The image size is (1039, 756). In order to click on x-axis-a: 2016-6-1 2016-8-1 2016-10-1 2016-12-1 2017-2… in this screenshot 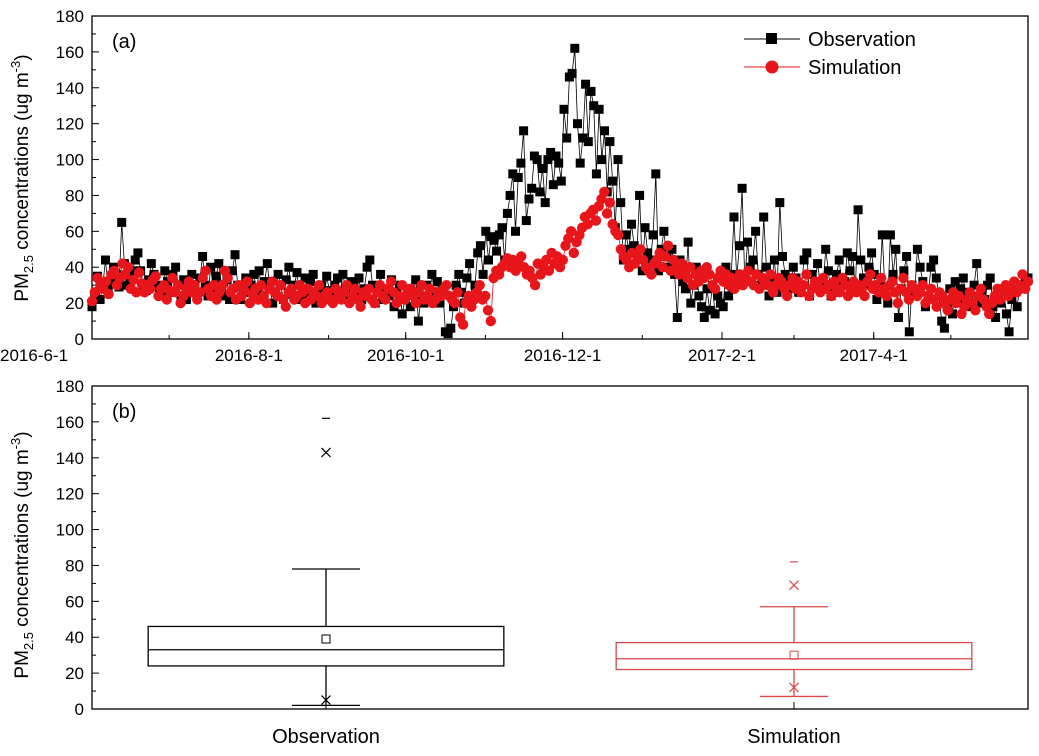, I will do `click(476, 348)`.